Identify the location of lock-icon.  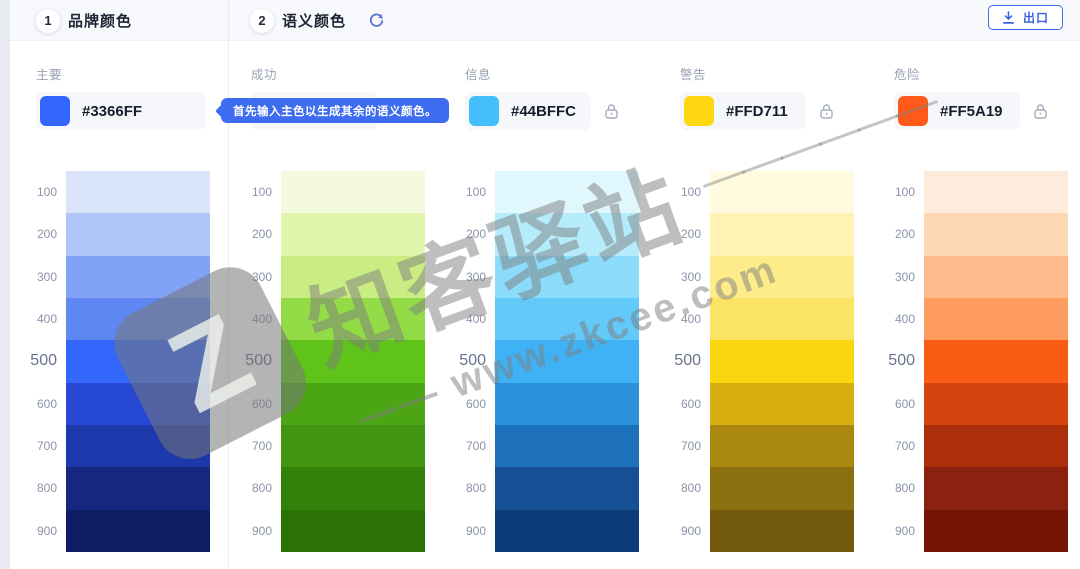
(611, 111).